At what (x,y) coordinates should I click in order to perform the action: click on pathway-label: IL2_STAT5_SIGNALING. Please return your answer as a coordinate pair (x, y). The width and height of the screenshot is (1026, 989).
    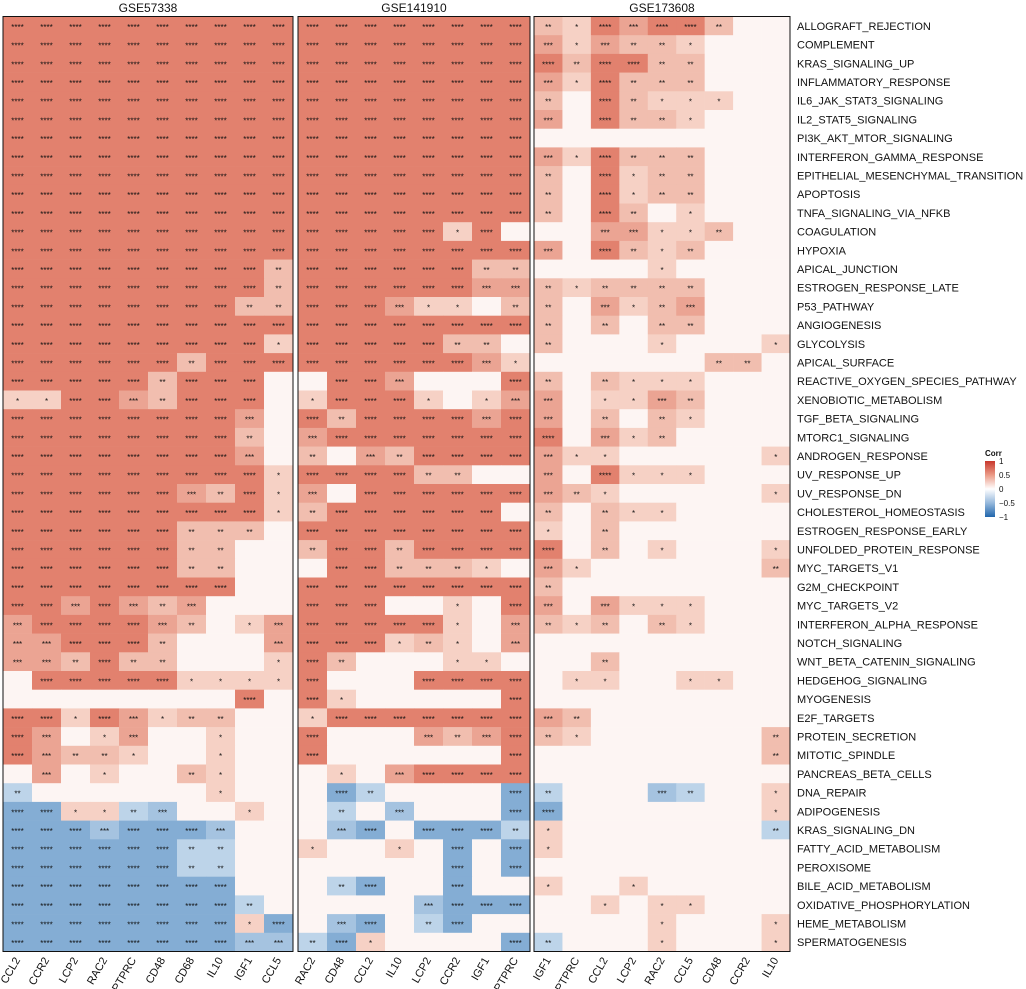
    Looking at the image, I should click on (857, 120).